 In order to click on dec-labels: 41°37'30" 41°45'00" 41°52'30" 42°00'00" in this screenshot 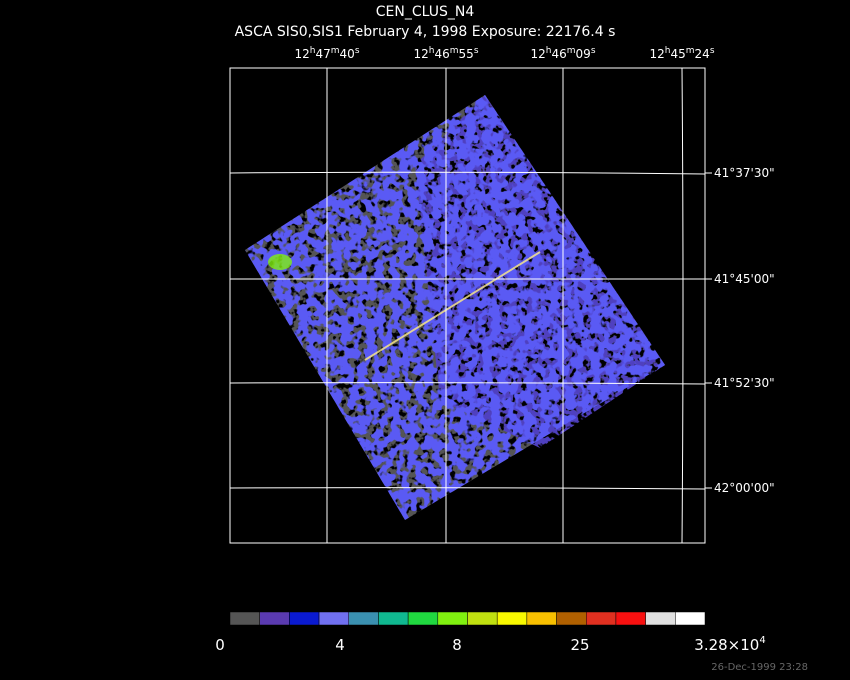, I will do `click(740, 330)`.